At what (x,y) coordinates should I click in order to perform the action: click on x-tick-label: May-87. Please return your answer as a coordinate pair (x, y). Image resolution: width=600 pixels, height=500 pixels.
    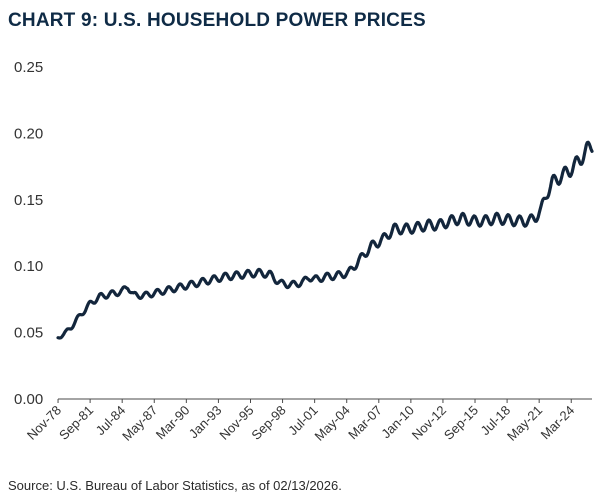
    Looking at the image, I should click on (139, 423).